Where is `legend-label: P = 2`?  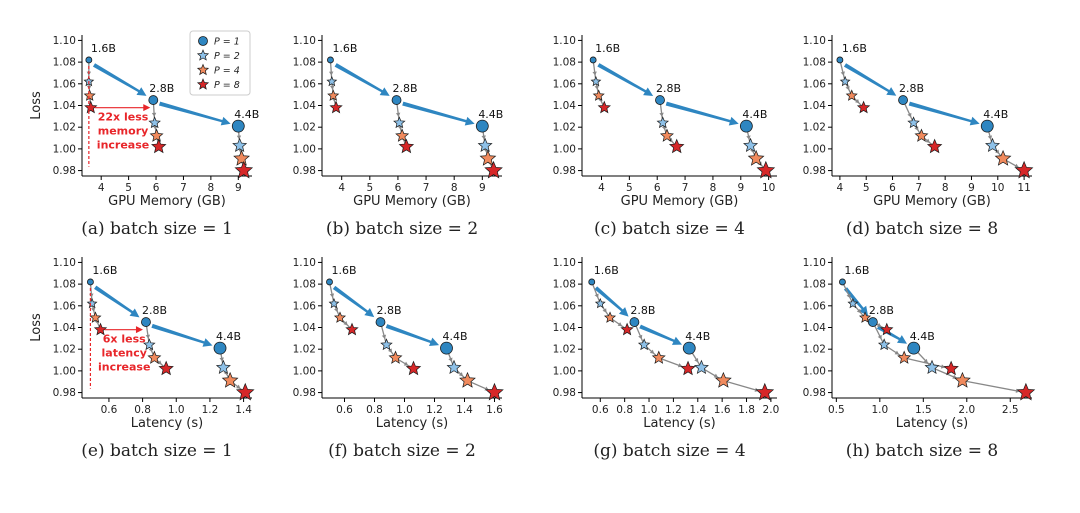
legend-label: P = 2 is located at coordinates (227, 56).